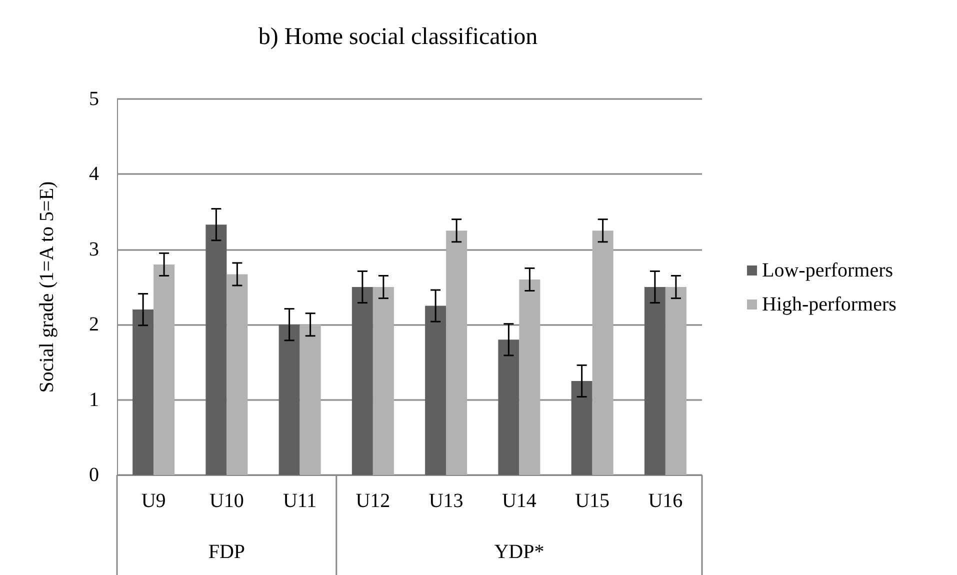 The image size is (957, 575). I want to click on legend-label: Low-performers, so click(828, 271).